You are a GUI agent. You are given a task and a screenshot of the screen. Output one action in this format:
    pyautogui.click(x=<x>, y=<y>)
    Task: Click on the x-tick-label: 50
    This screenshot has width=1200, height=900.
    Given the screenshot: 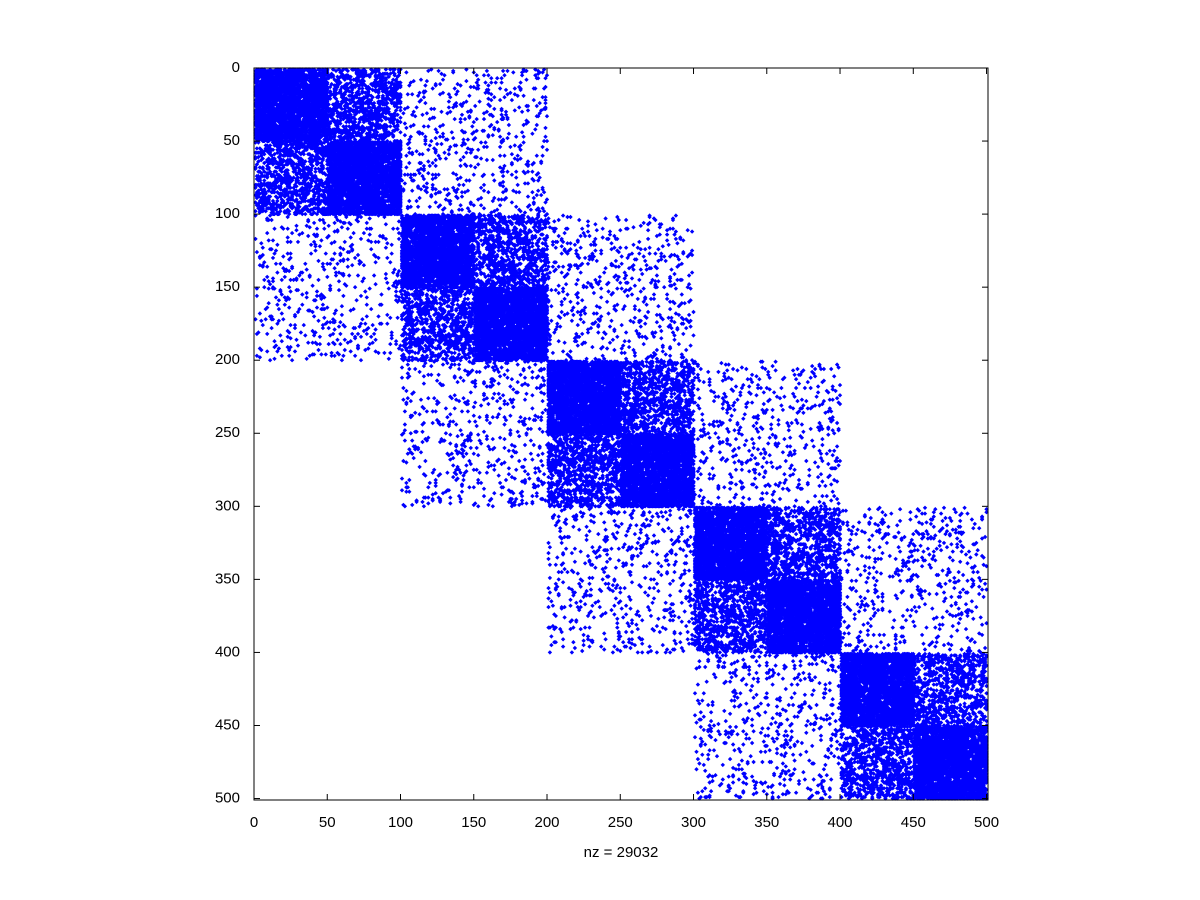 What is the action you would take?
    pyautogui.click(x=327, y=822)
    